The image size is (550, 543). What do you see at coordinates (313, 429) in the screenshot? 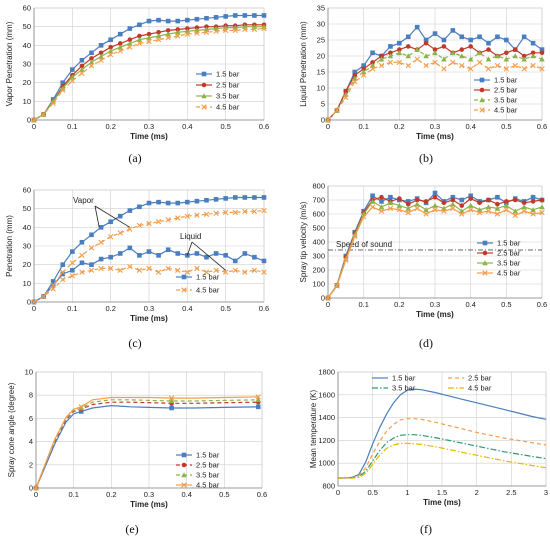
I see `y-axis-label: Mean temperature (K)` at bounding box center [313, 429].